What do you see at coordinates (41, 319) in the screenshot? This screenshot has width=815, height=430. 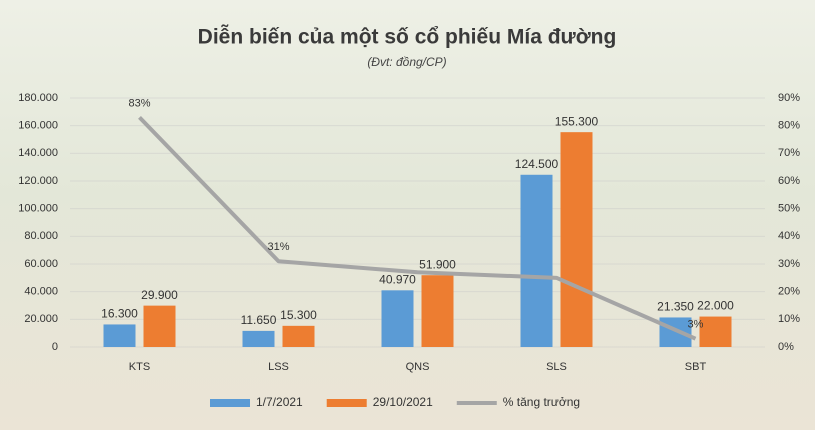 I see `y-tick-label: 20.000` at bounding box center [41, 319].